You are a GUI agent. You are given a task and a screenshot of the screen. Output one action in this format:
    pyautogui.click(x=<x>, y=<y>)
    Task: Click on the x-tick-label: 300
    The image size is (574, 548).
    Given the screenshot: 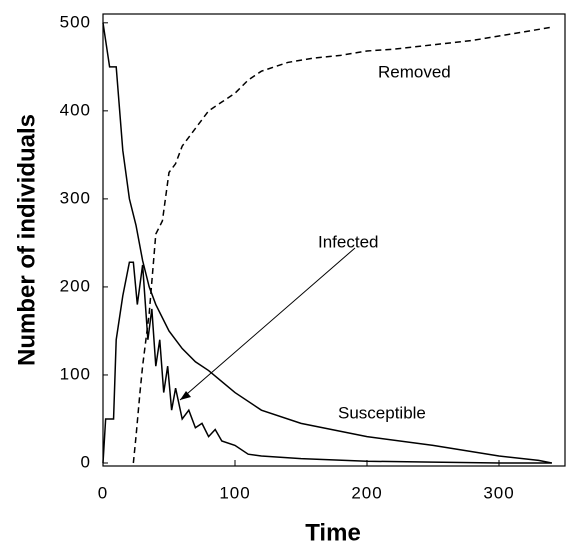 What is the action you would take?
    pyautogui.click(x=498, y=492)
    